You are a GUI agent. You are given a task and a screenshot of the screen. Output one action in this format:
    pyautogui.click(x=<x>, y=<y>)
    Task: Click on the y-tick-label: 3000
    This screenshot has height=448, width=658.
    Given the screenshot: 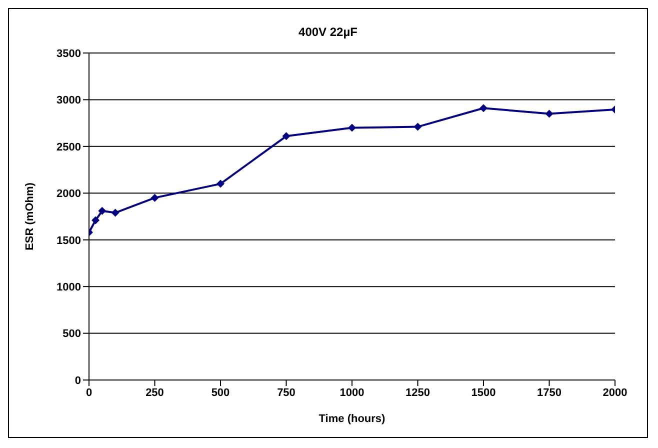 What is the action you would take?
    pyautogui.click(x=68, y=100)
    